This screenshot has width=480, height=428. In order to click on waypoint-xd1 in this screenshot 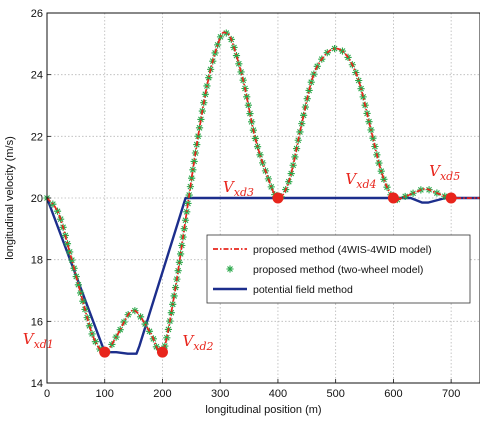, I will do `click(105, 352)`.